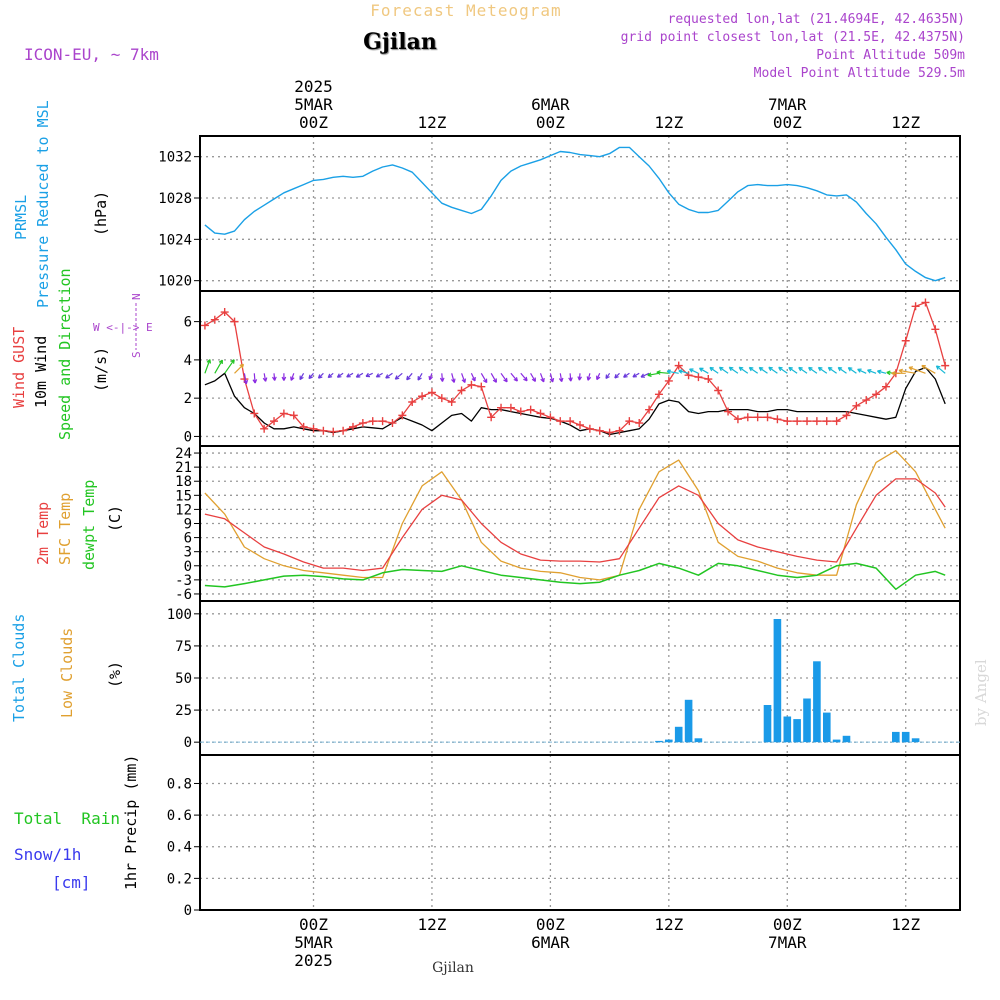 This screenshot has width=1000, height=1000. What do you see at coordinates (21, 217) in the screenshot?
I see `prmsl-label: PRMSL` at bounding box center [21, 217].